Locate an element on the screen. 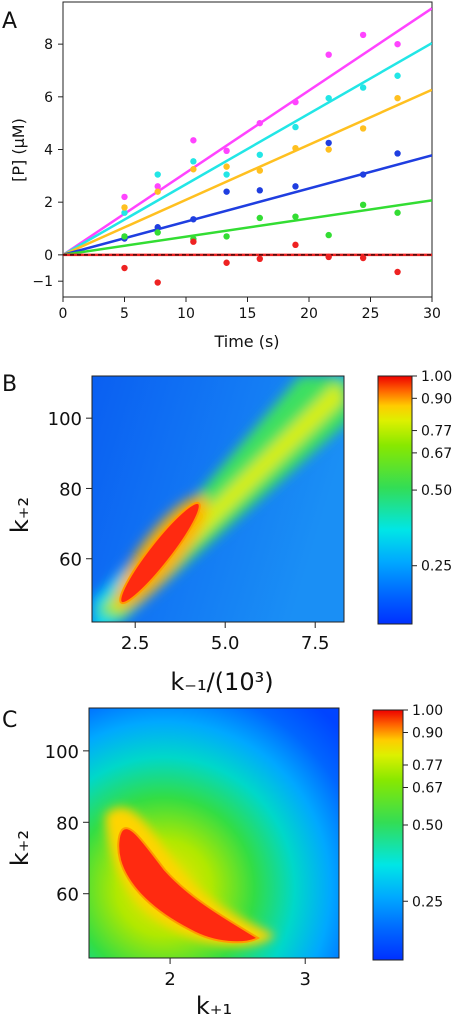 Image resolution: width=454 pixels, height=1024 pixels. panel-b-frame is located at coordinates (218, 499).